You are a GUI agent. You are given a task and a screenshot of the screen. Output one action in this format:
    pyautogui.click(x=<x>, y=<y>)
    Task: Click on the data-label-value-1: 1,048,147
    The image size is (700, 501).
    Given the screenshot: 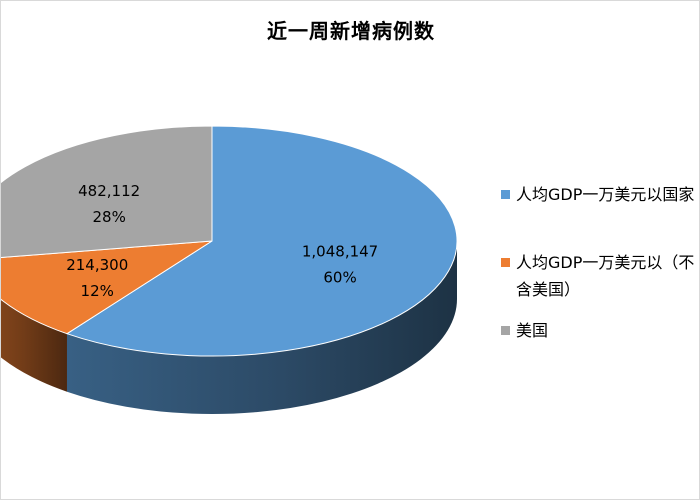 What is the action you would take?
    pyautogui.click(x=340, y=252)
    